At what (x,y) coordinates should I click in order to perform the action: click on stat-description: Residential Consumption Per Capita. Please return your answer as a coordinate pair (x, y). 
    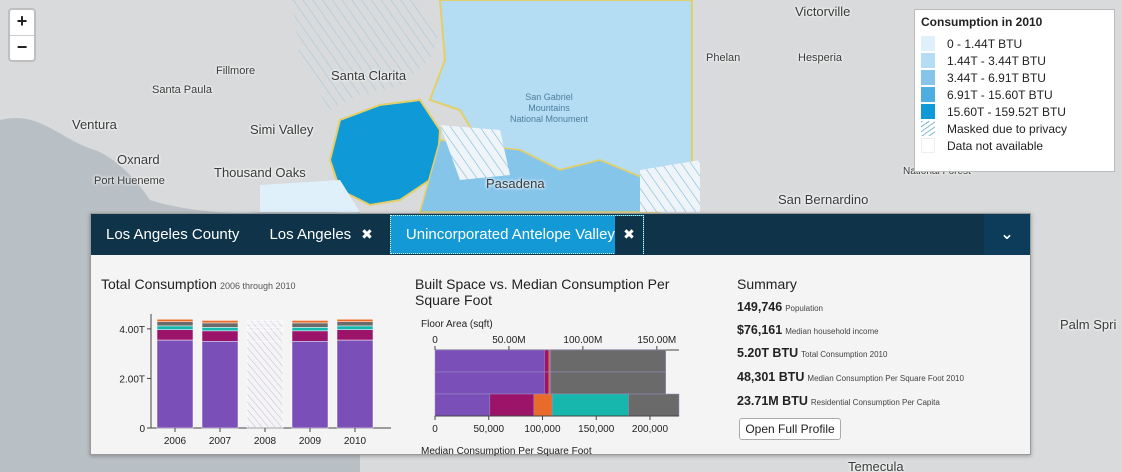
    Looking at the image, I should click on (875, 402).